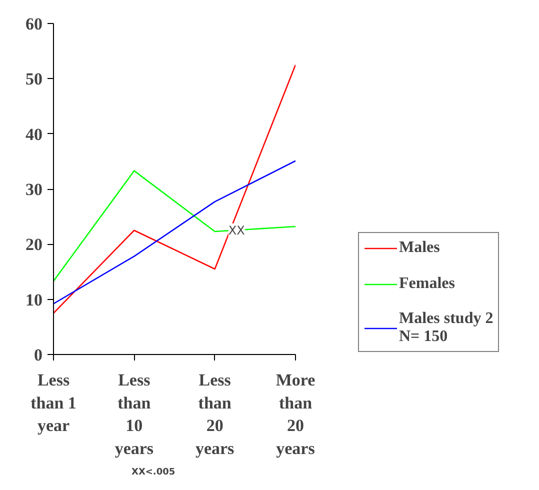 Image resolution: width=539 pixels, height=490 pixels. I want to click on y-tick-label: 10, so click(34, 300).